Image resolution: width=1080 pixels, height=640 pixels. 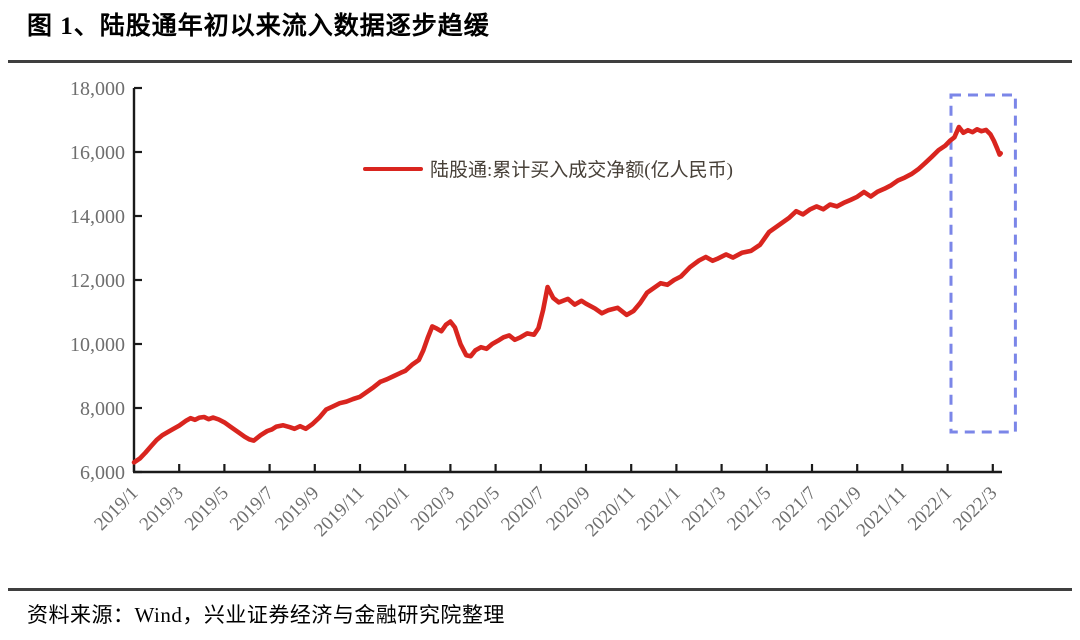 What do you see at coordinates (252, 509) in the screenshot?
I see `x-tick-label: 2019/7` at bounding box center [252, 509].